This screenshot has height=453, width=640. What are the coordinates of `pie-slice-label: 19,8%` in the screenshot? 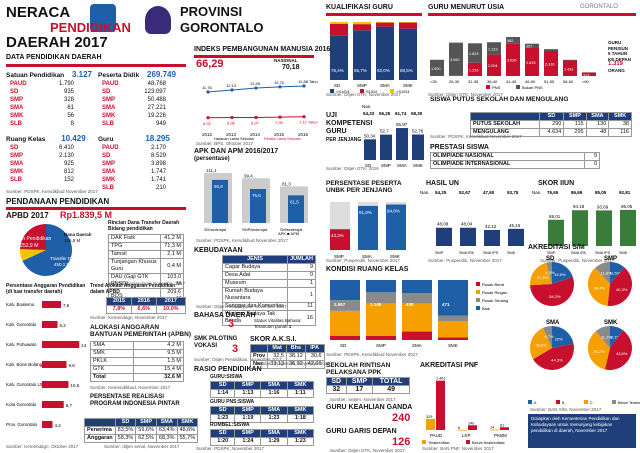 It's located at (560, 274).